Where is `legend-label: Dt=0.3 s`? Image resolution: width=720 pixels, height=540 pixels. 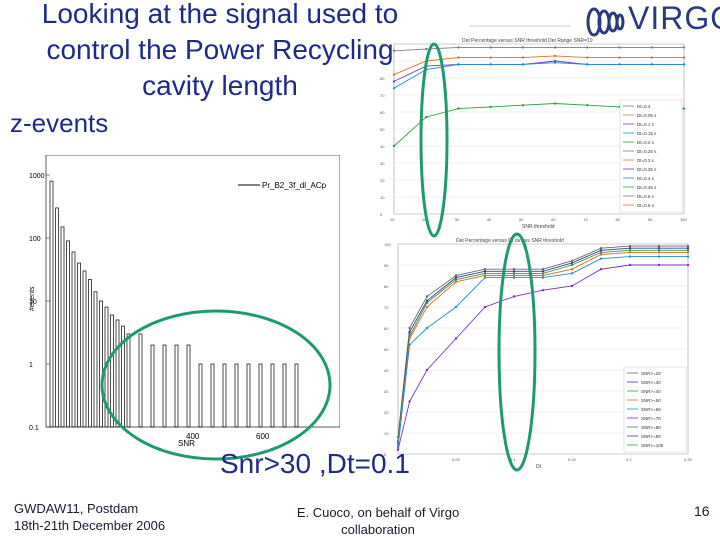 legend-label: Dt=0.3 s is located at coordinates (646, 160).